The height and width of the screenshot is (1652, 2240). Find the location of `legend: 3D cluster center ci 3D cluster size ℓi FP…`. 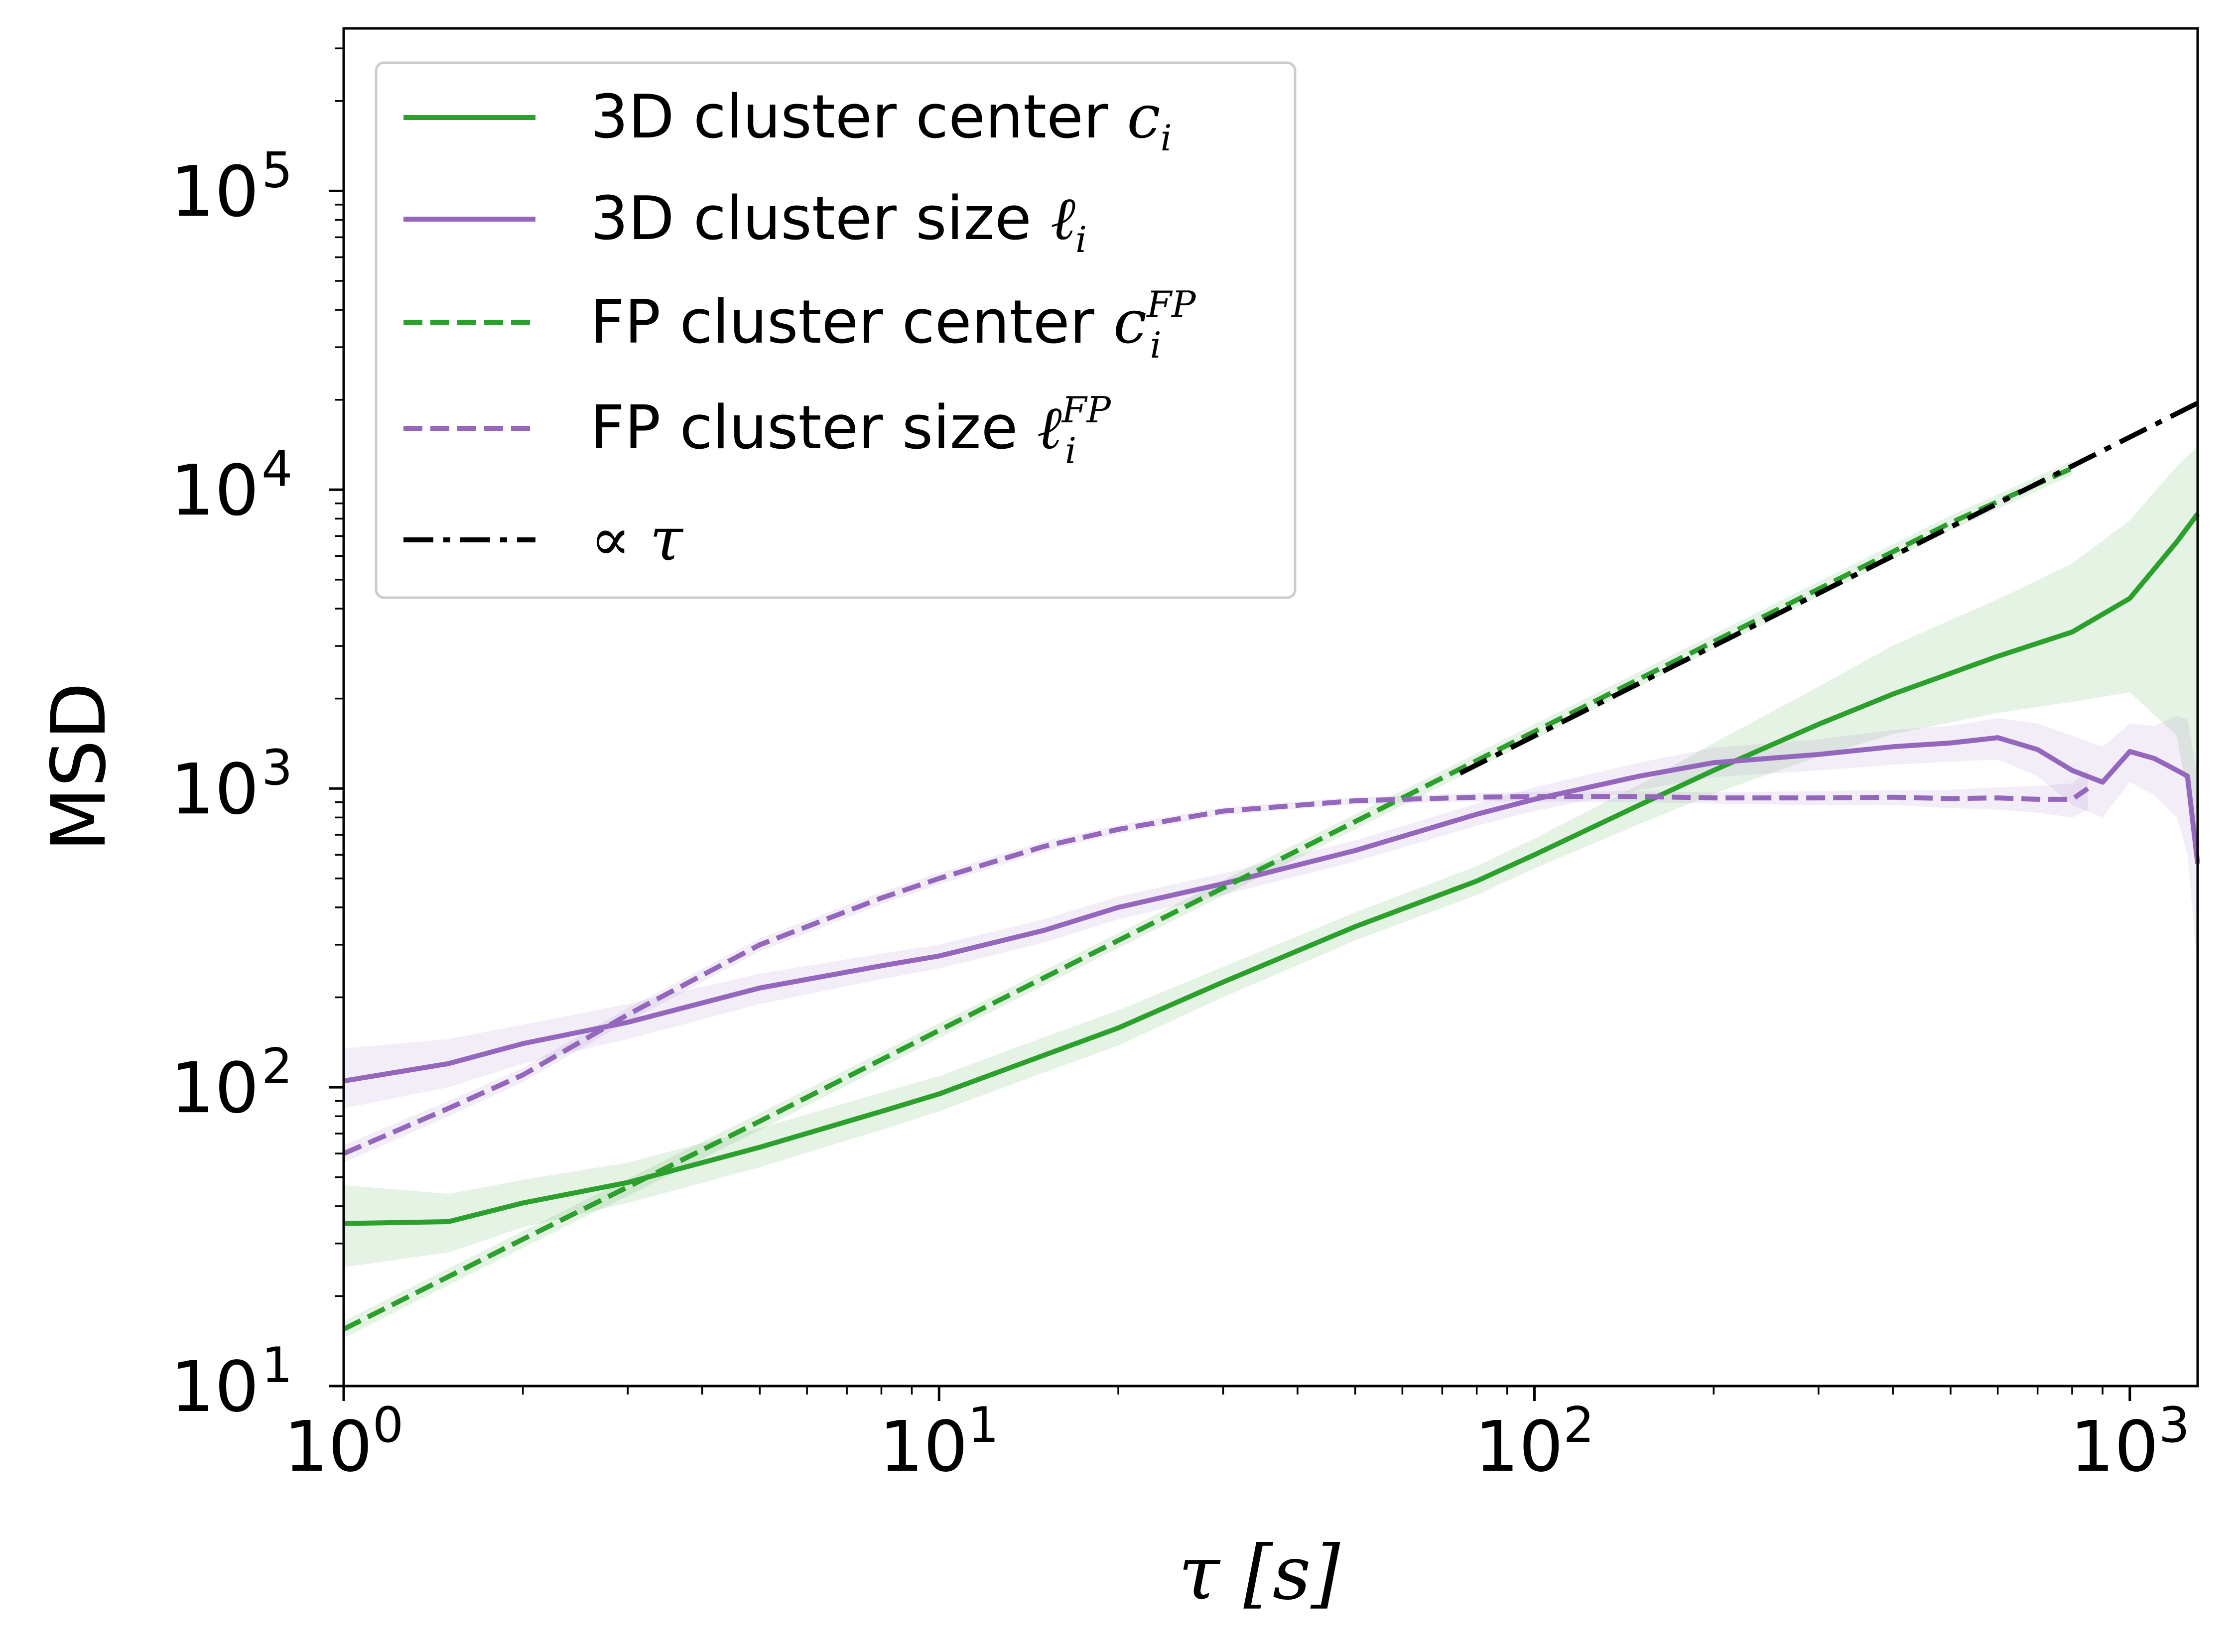

legend: 3D cluster center ci 3D cluster size ℓi FP… is located at coordinates (836, 330).